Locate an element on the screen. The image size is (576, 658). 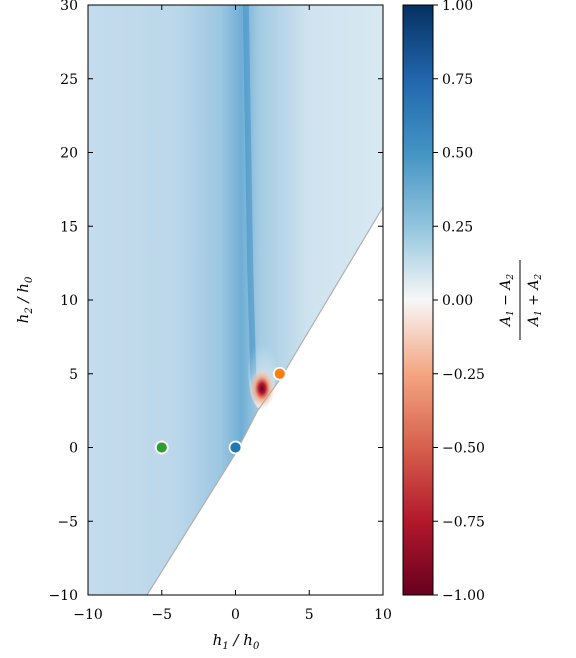
svg-text: −0.50 is located at coordinates (463, 449).